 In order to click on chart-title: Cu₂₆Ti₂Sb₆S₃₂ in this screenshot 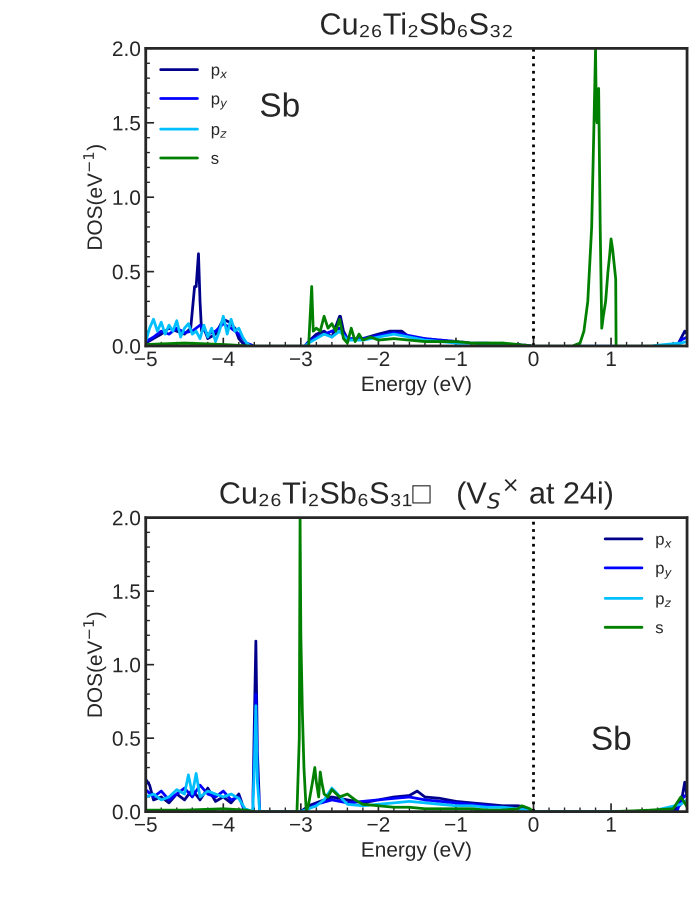, I will do `click(416, 25)`.